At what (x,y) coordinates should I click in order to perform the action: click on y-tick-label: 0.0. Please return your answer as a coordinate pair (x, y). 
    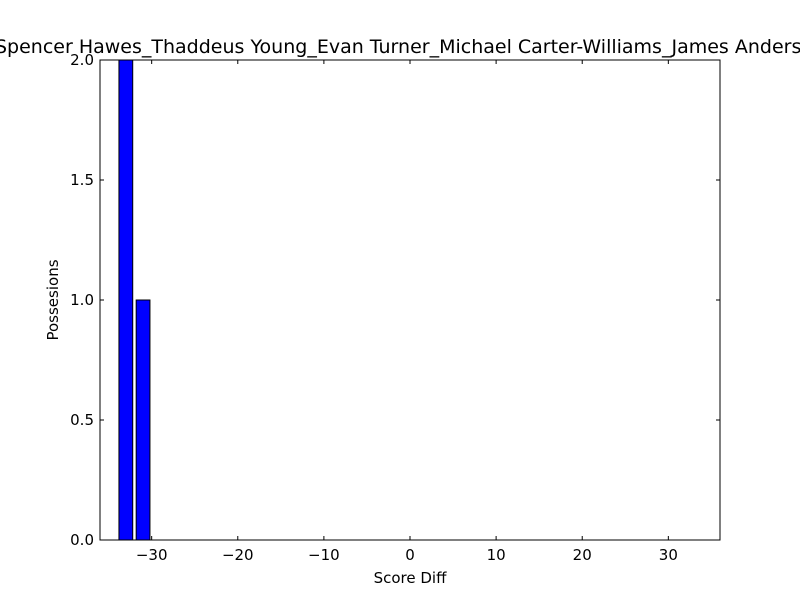
    Looking at the image, I should click on (82, 540).